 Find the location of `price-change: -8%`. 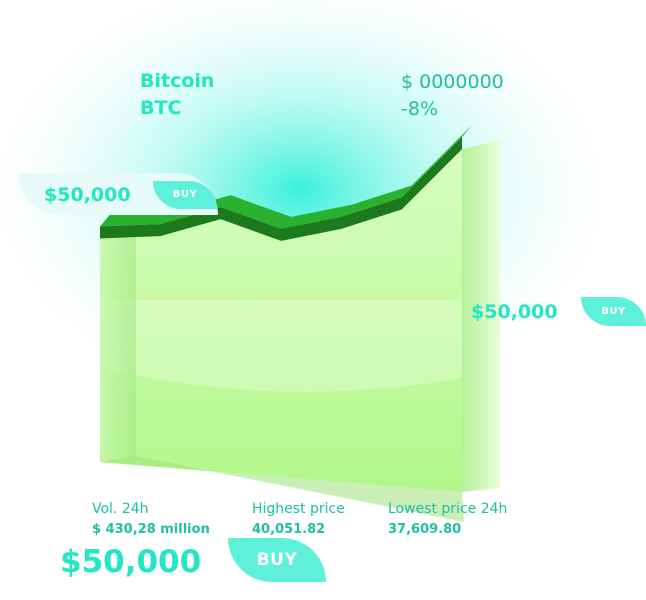

price-change: -8% is located at coordinates (419, 109).